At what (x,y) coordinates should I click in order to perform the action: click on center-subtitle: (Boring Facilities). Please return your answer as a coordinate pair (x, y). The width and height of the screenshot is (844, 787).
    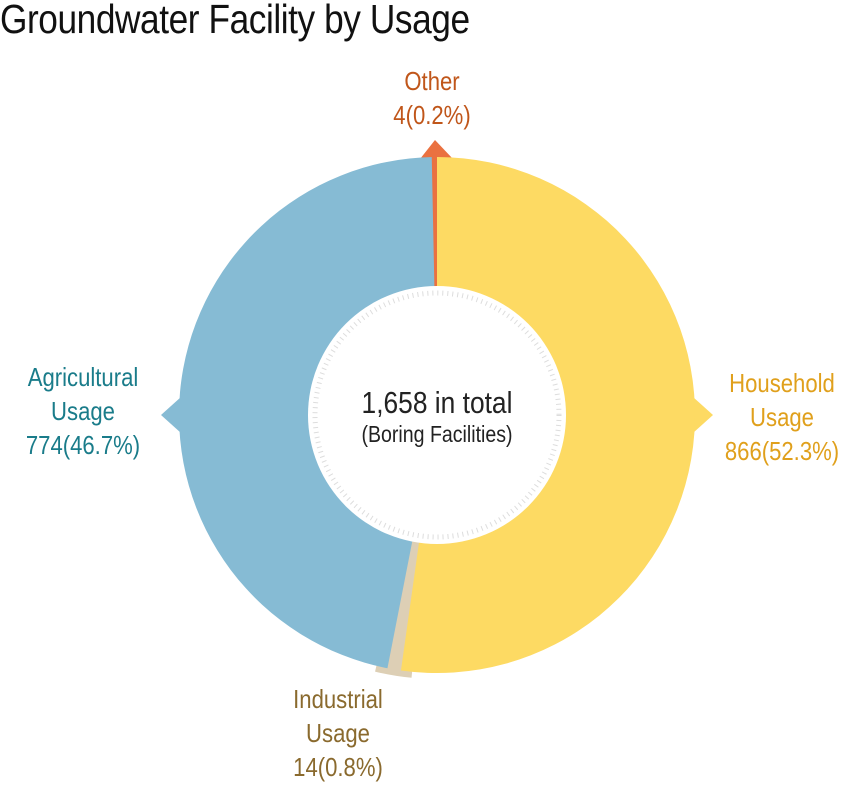
    Looking at the image, I should click on (437, 434).